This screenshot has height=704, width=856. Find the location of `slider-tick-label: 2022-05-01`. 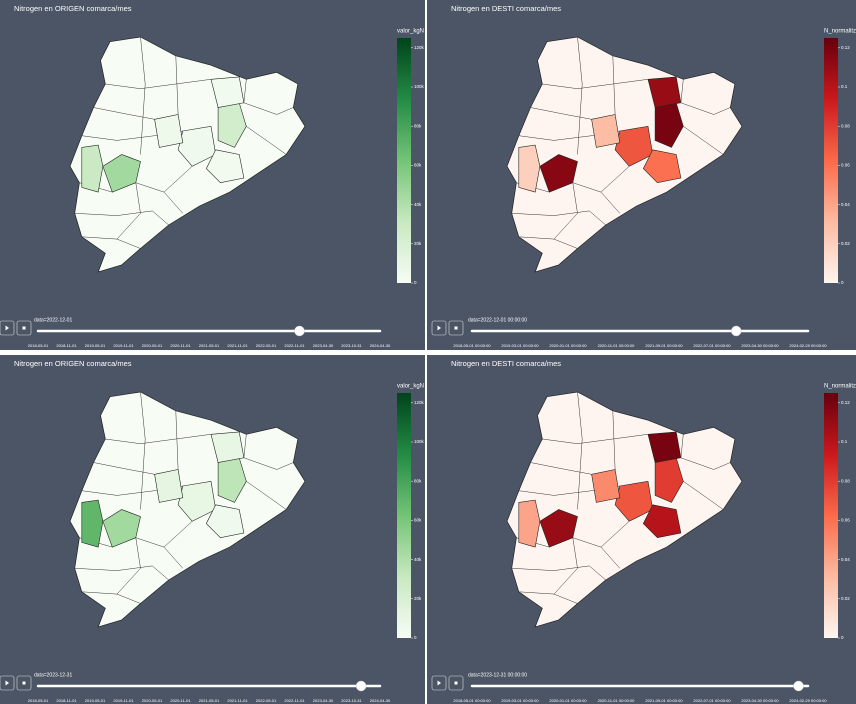

slider-tick-label: 2022-05-01 is located at coordinates (266, 345).